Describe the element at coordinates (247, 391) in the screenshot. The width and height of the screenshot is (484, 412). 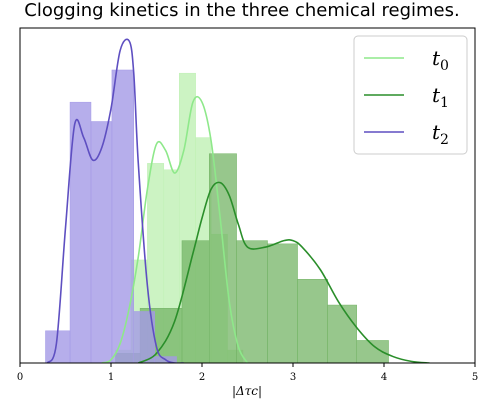
I see `x-axis-label: |Δτc|` at that location.